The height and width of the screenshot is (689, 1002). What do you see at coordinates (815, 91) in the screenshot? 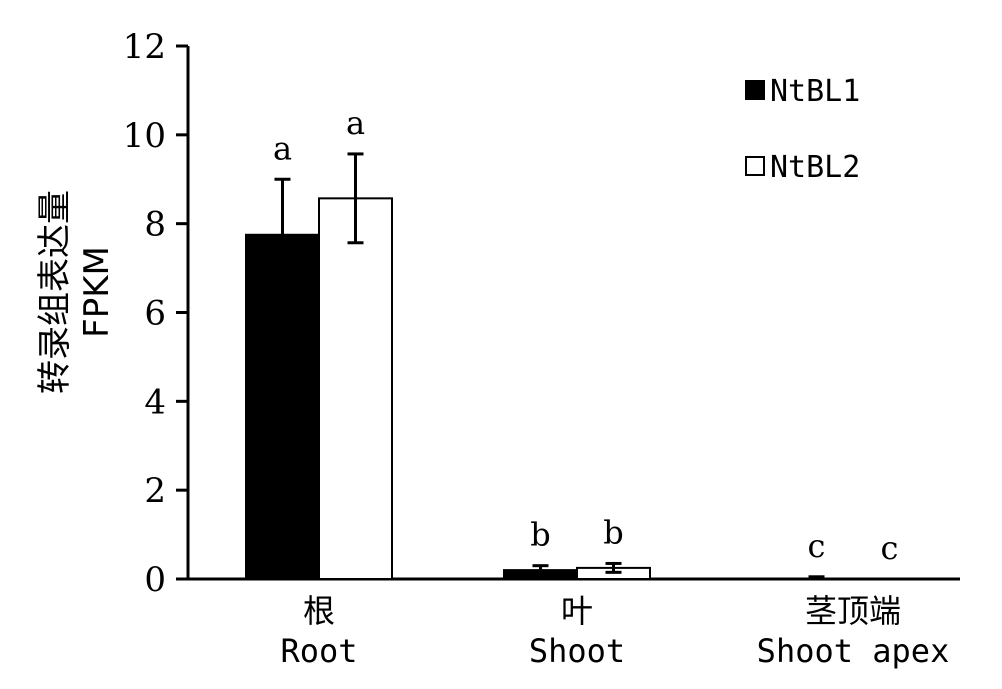
I see `legend-label: NtBL1` at bounding box center [815, 91].